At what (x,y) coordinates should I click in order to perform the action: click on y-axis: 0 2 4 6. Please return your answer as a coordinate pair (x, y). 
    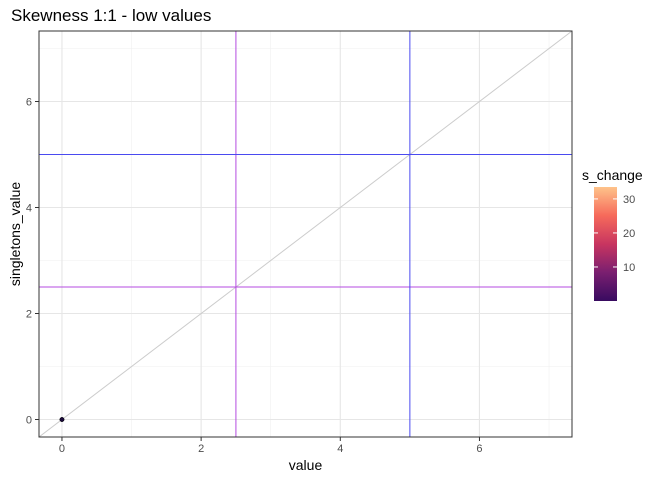
    Looking at the image, I should click on (32, 261).